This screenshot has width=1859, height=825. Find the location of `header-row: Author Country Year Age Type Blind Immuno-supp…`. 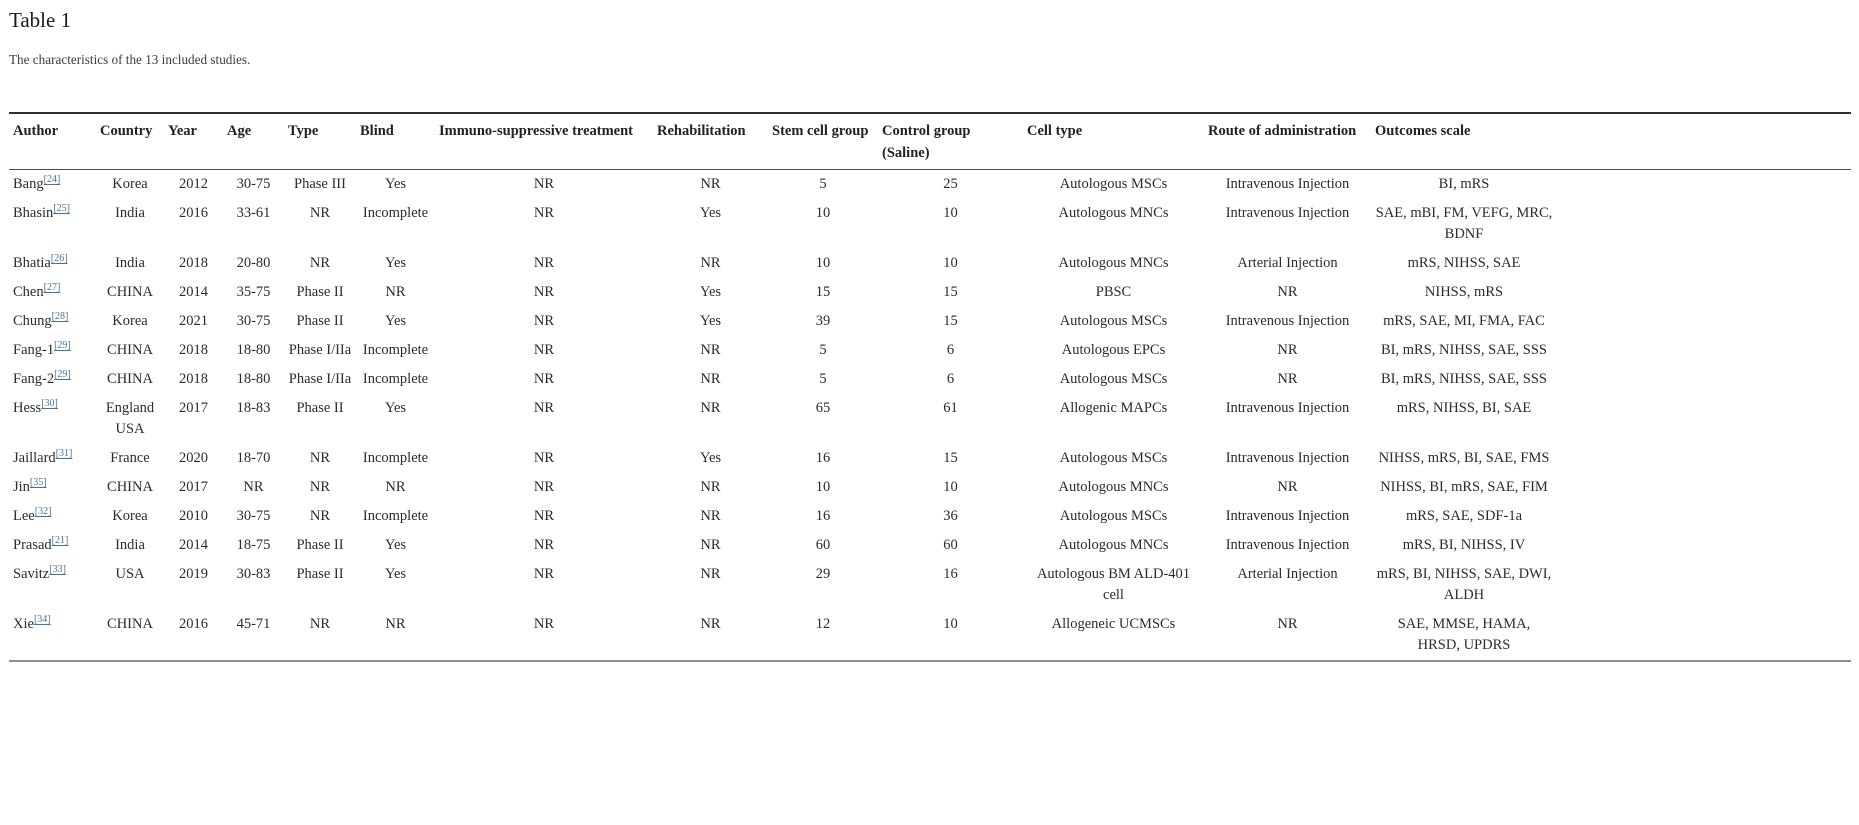

header-row: Author Country Year Age Type Blind Immuno-supp… is located at coordinates (930, 142).